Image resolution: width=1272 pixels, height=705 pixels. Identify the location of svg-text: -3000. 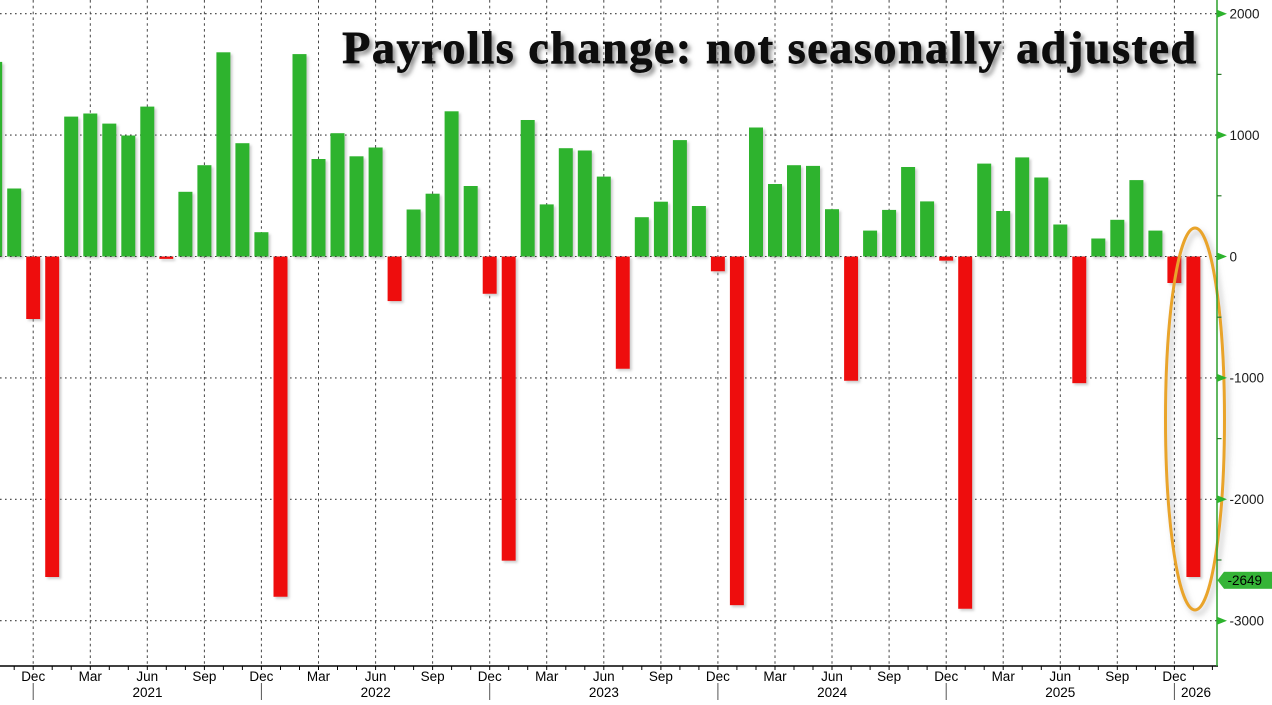
(1247, 621).